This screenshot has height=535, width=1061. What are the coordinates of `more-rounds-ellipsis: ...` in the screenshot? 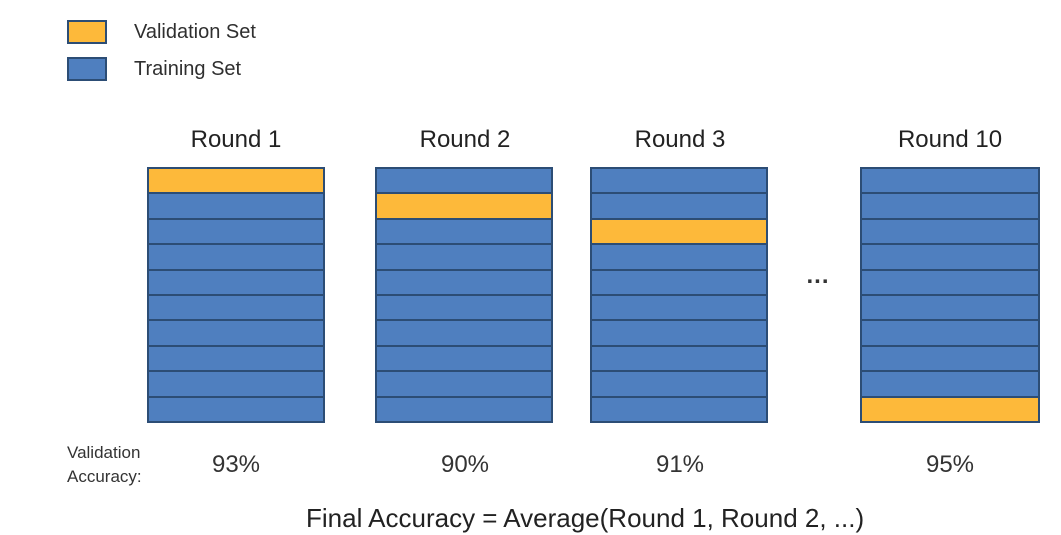 It's located at (818, 275).